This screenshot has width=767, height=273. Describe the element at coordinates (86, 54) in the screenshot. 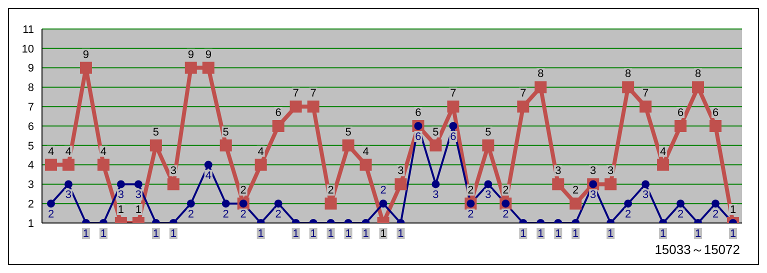

I see `data-label: 9` at that location.